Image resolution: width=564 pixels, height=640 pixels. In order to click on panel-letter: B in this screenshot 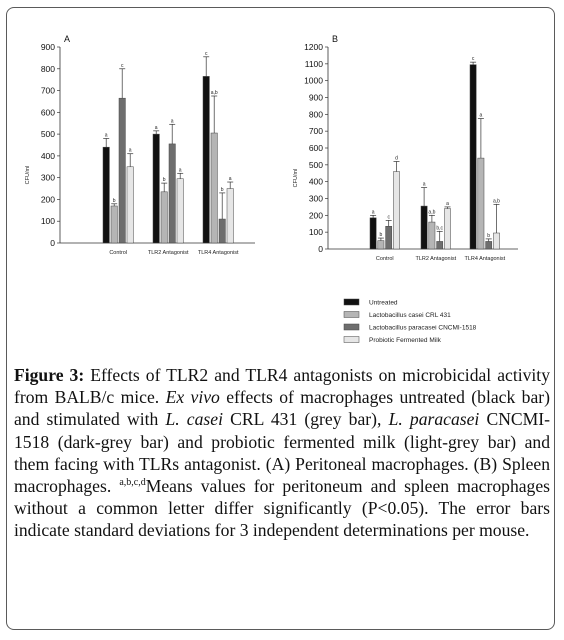, I will do `click(335, 39)`.